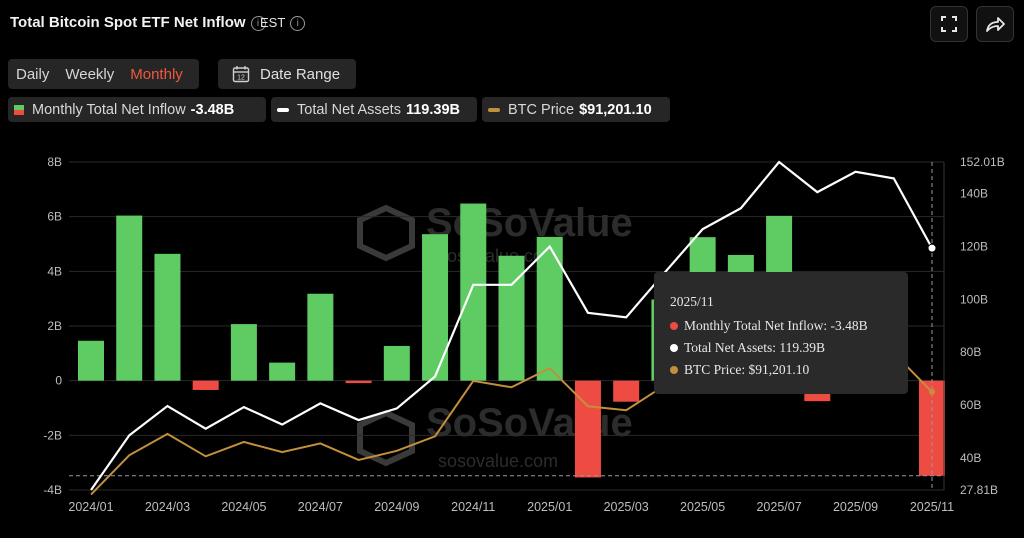 The image size is (1024, 538). What do you see at coordinates (702, 507) in the screenshot?
I see `x-axis-tick: 2025/05` at bounding box center [702, 507].